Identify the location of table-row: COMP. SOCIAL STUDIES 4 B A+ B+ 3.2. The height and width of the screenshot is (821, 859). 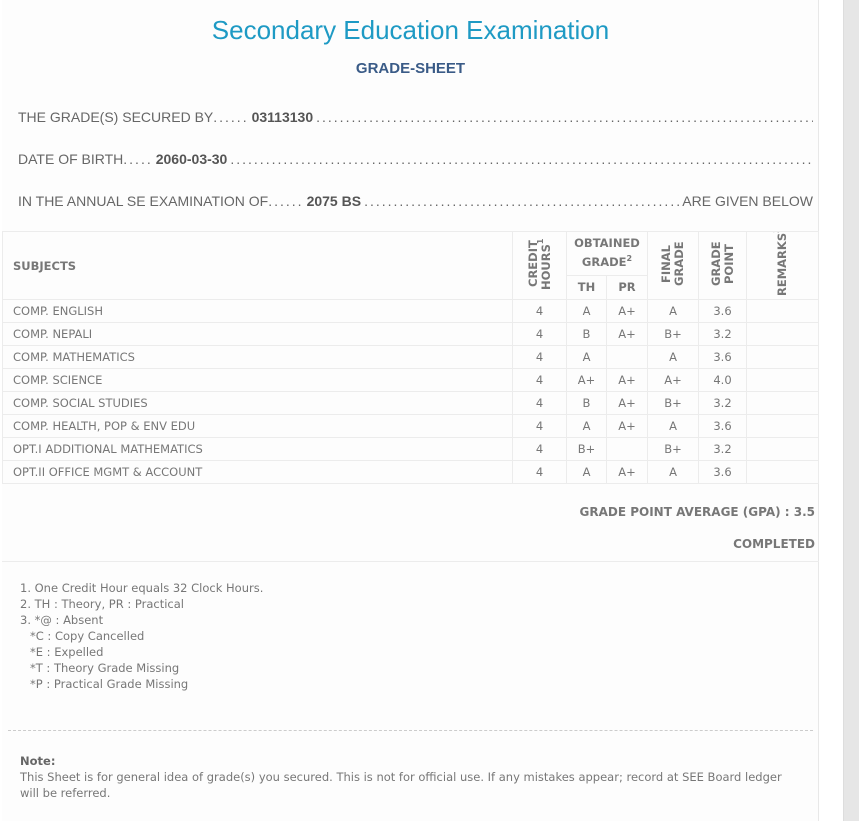
(410, 403).